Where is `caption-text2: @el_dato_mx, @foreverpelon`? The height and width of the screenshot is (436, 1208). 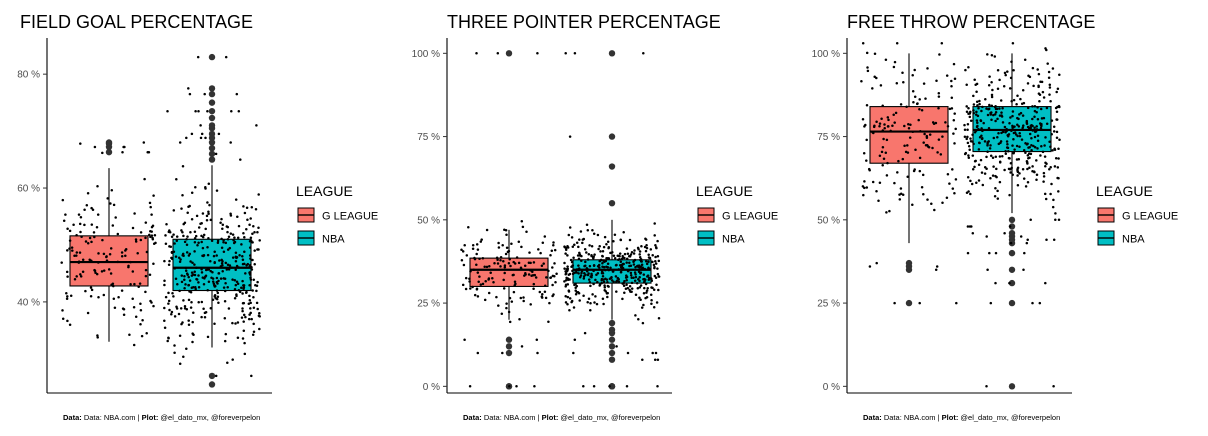 caption-text2: @el_dato_mx, @foreverpelon is located at coordinates (209, 417).